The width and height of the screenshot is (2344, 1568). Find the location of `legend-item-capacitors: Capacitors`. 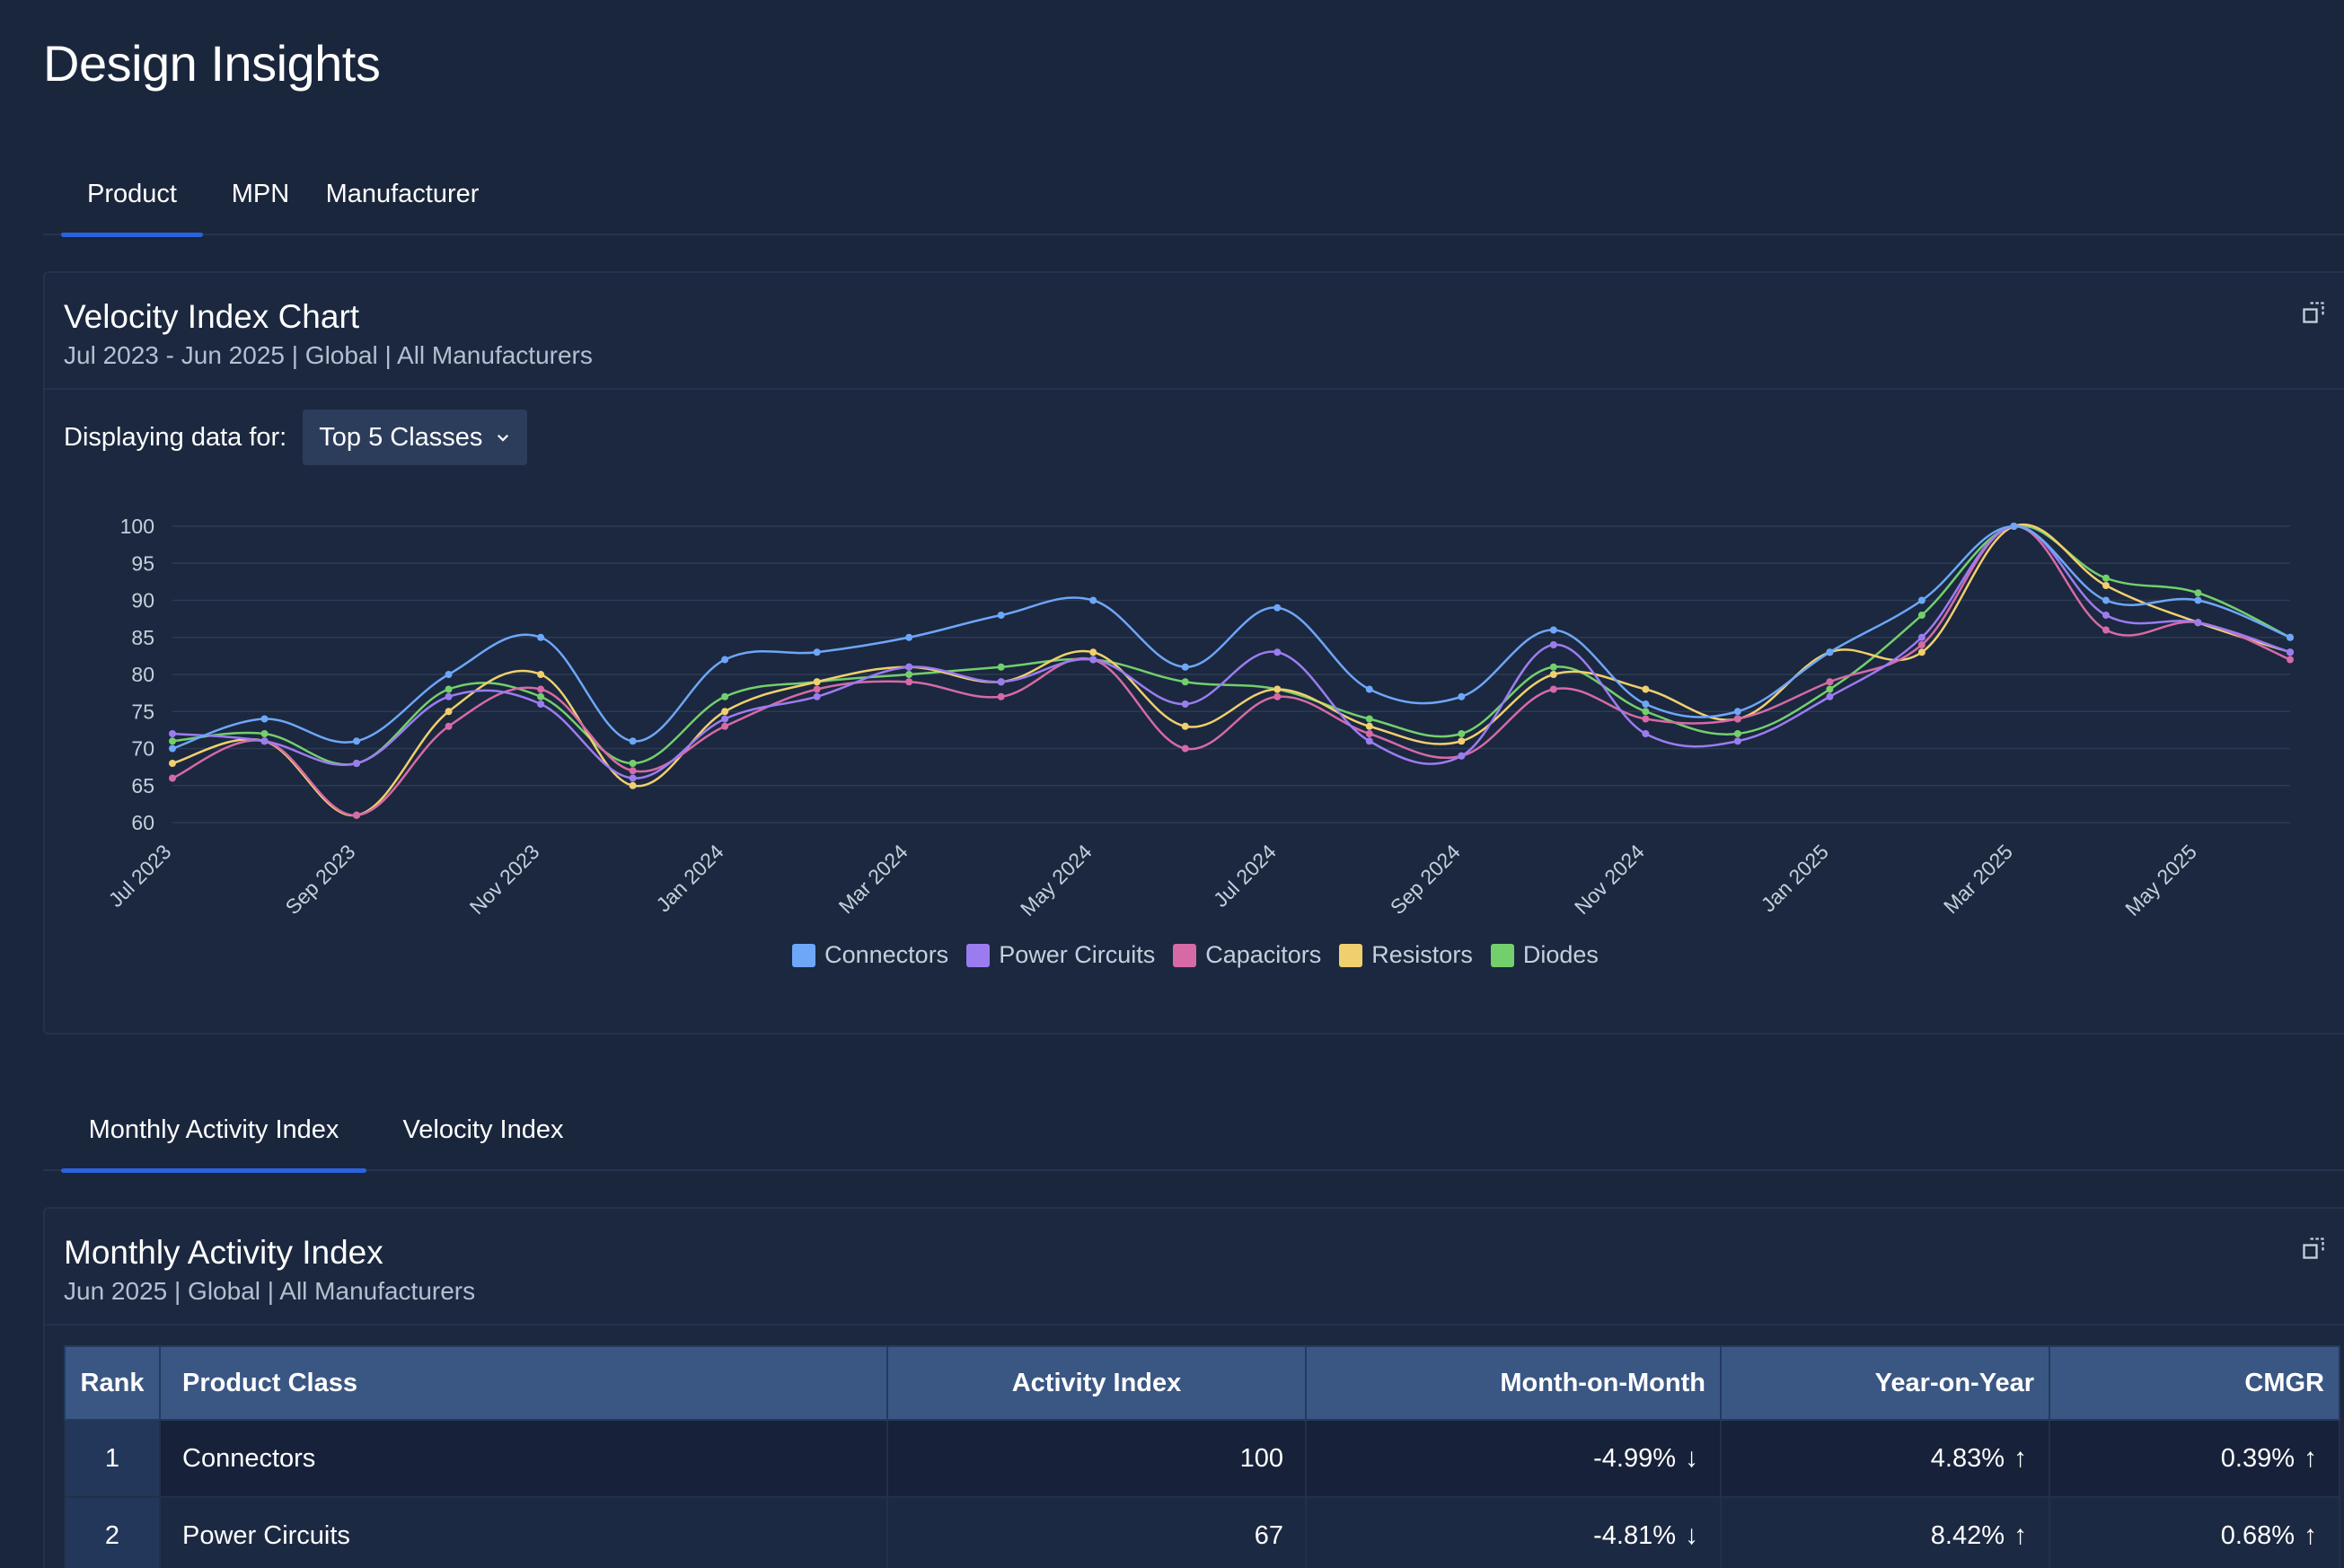

legend-item-capacitors: Capacitors is located at coordinates (1247, 955).